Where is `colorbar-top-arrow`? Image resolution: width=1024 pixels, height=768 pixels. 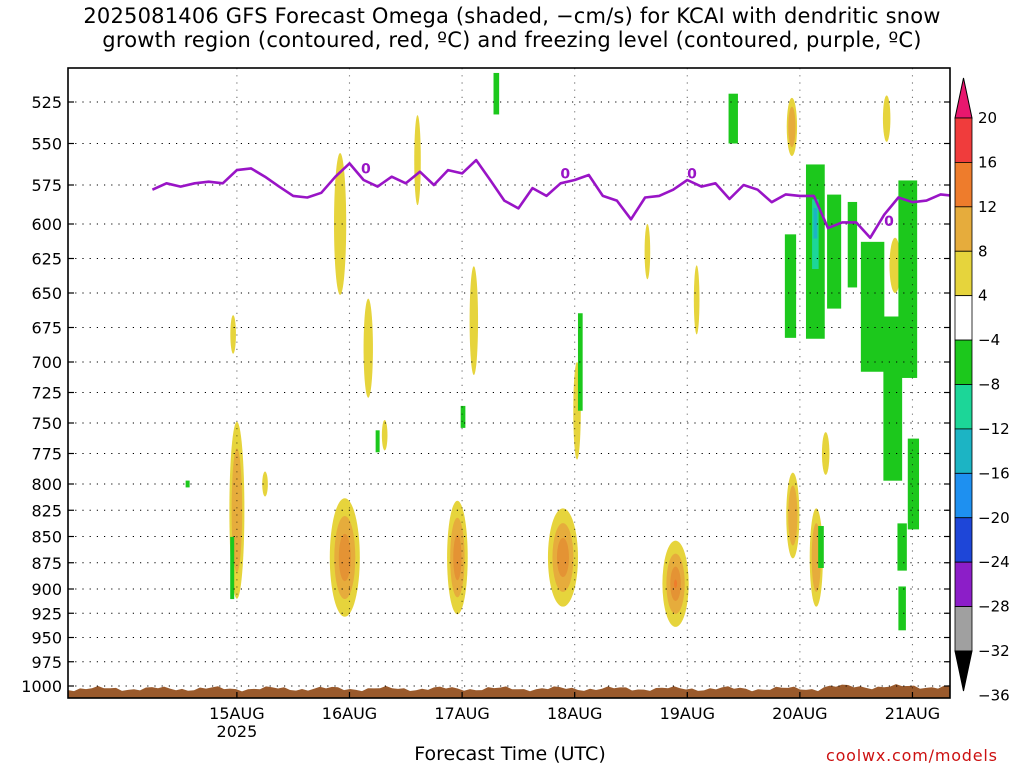
colorbar-top-arrow is located at coordinates (963, 98).